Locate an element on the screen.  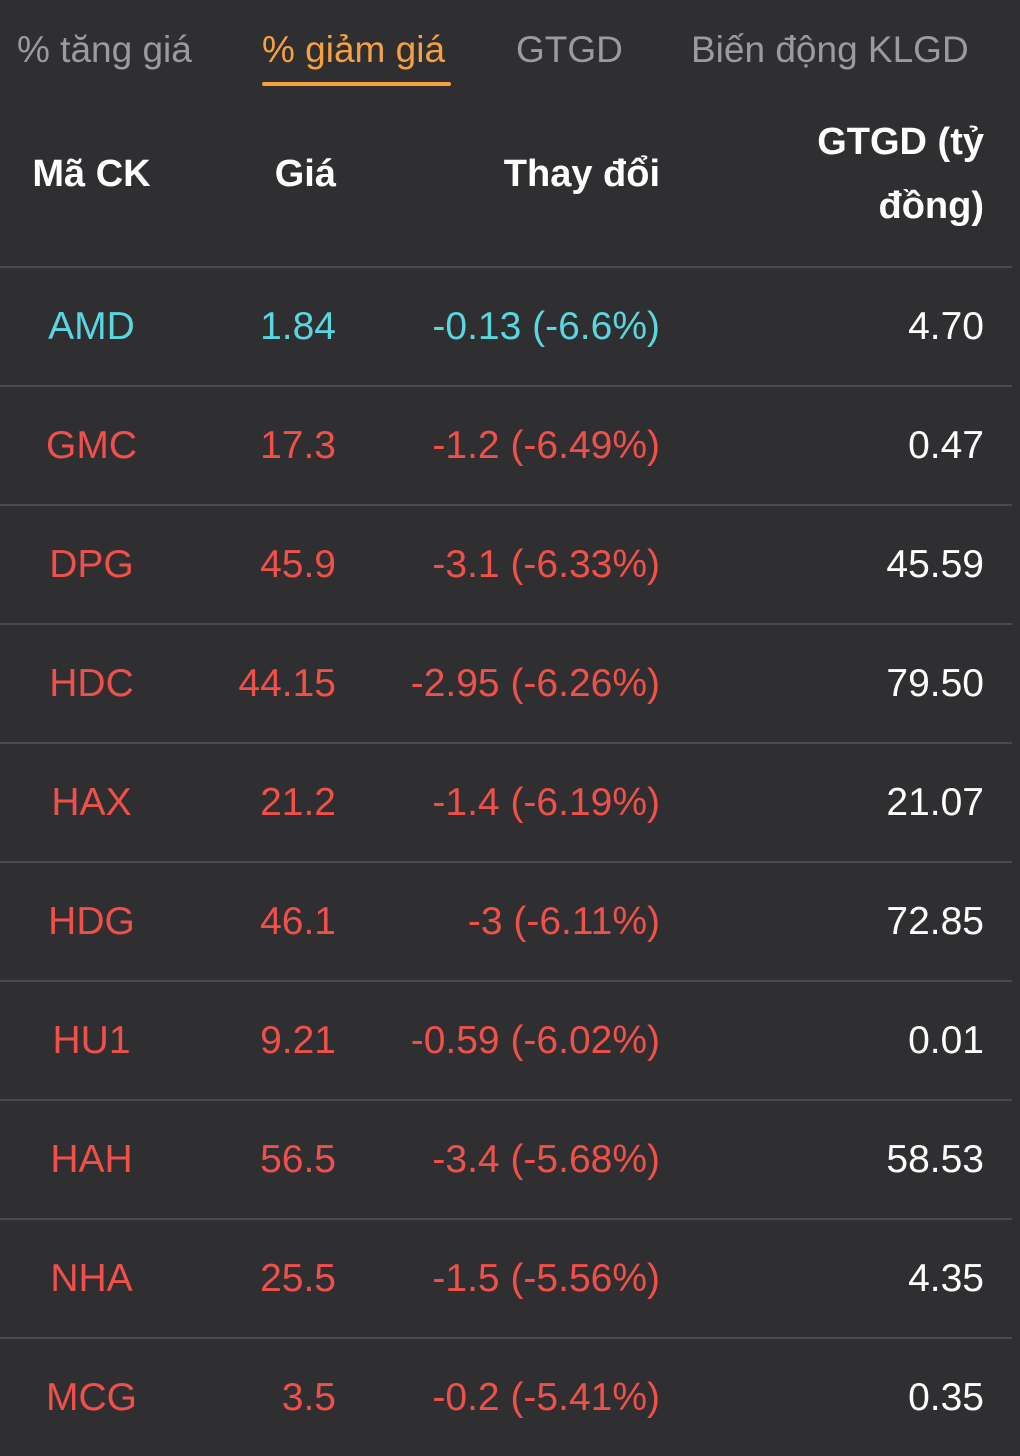
table-row: AMD 1.84 -0.13 (-6.6%) 4.70 is located at coordinates (506, 327).